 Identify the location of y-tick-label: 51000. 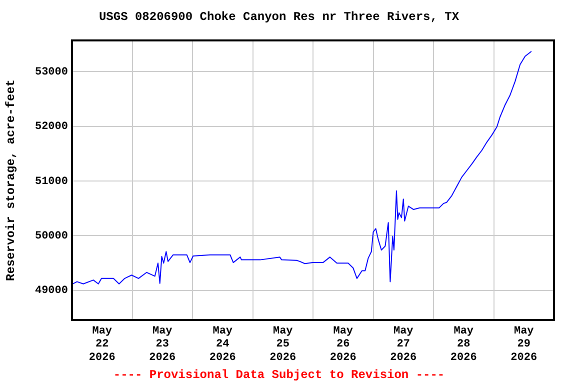
(51, 182).